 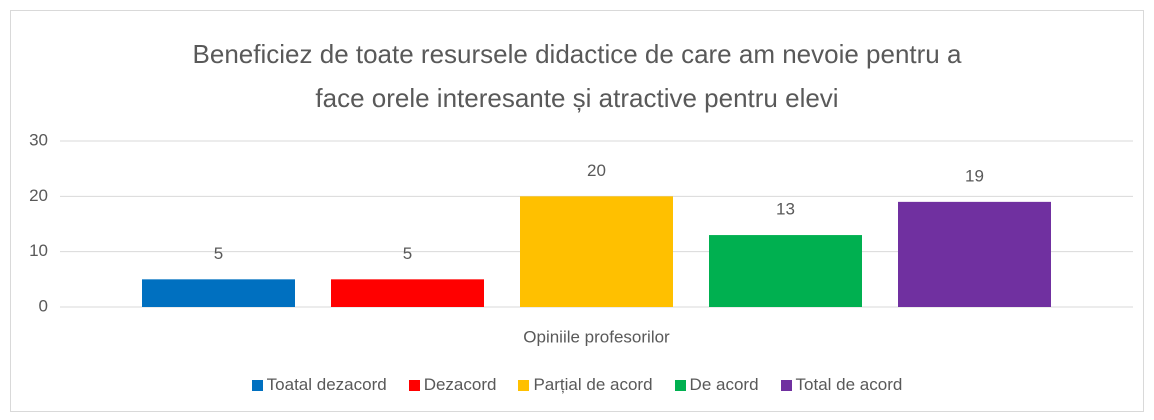 I want to click on data-label: 13, so click(x=785, y=209).